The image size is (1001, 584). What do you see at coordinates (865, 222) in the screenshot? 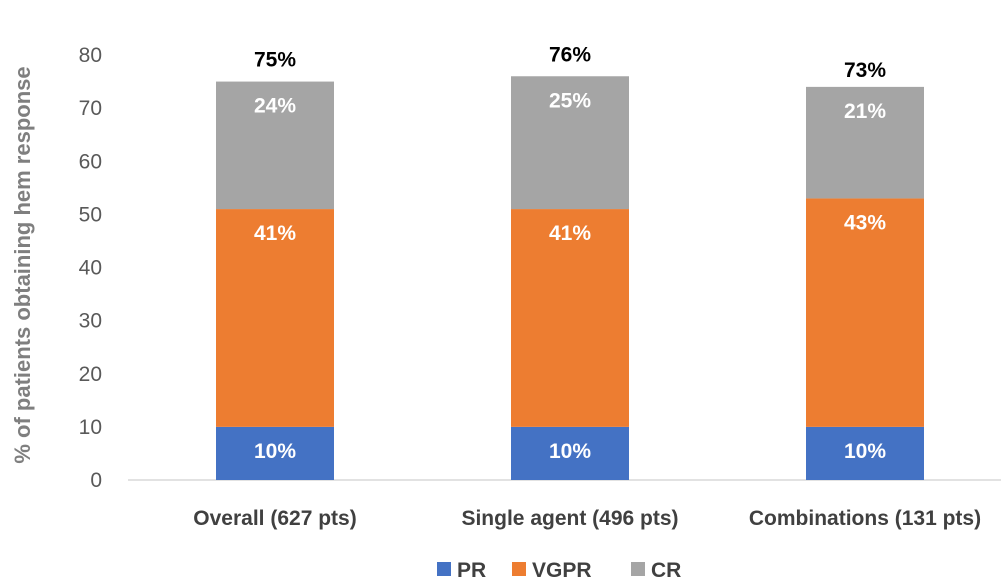
I see `data-label-vgpr: 43%` at bounding box center [865, 222].